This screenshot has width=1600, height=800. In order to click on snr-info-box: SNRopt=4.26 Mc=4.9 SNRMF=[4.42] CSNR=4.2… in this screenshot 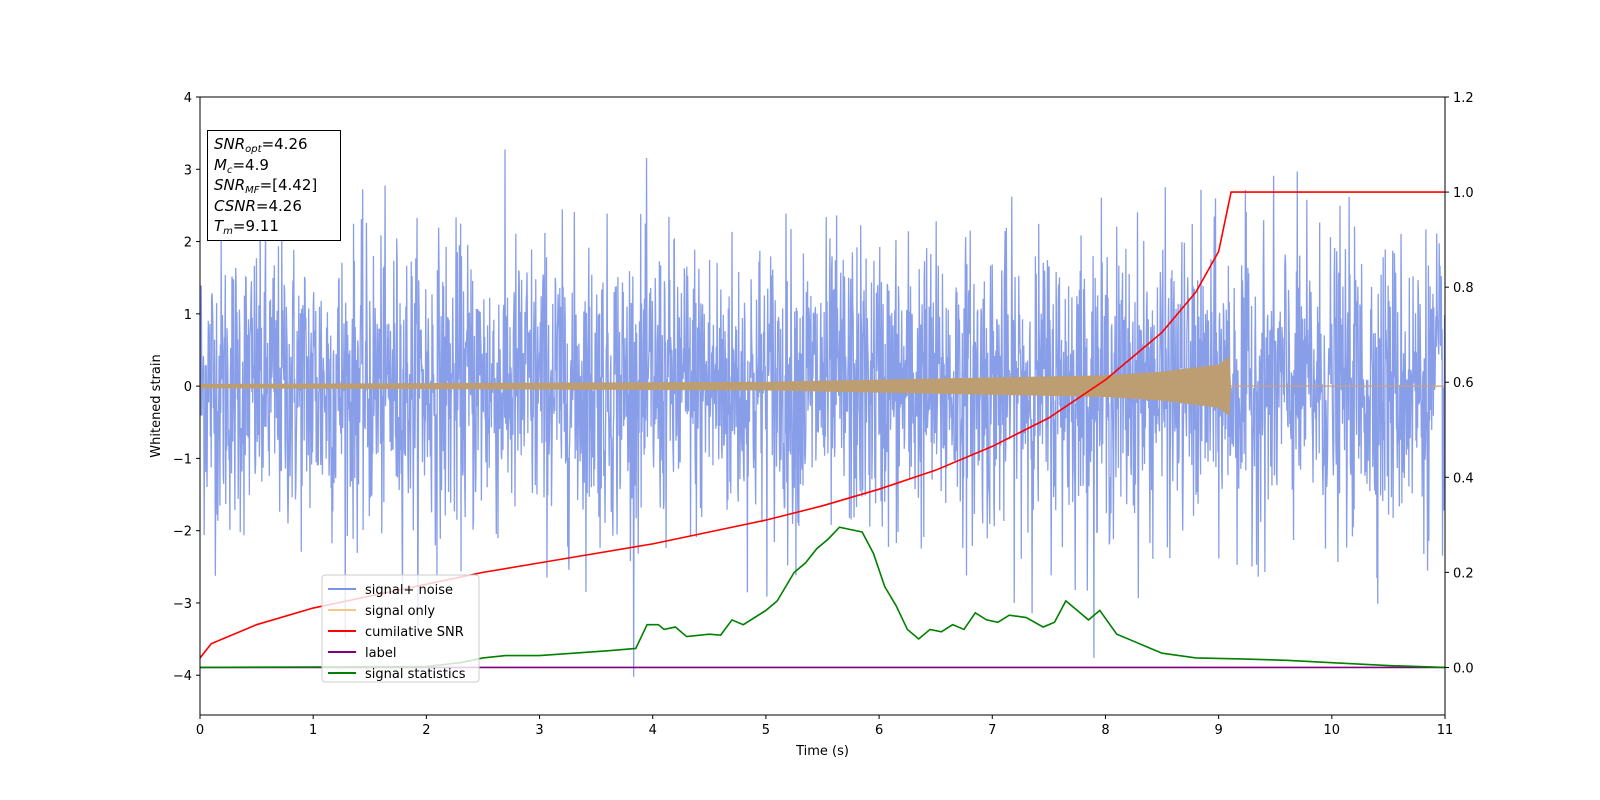, I will do `click(274, 185)`.